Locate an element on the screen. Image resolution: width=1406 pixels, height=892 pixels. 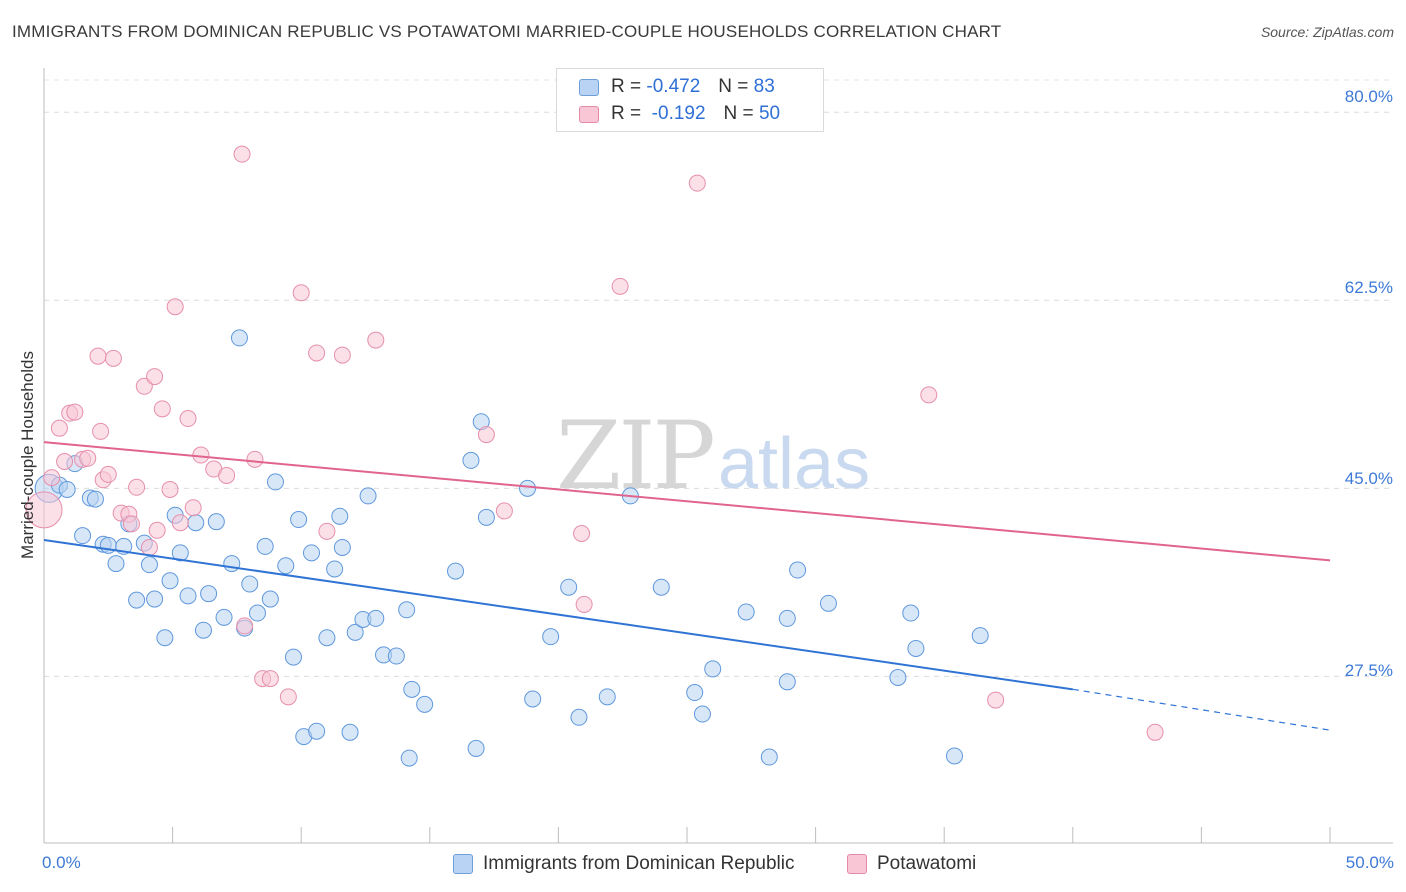
legend-r-value: -0.192 is located at coordinates (678, 113).